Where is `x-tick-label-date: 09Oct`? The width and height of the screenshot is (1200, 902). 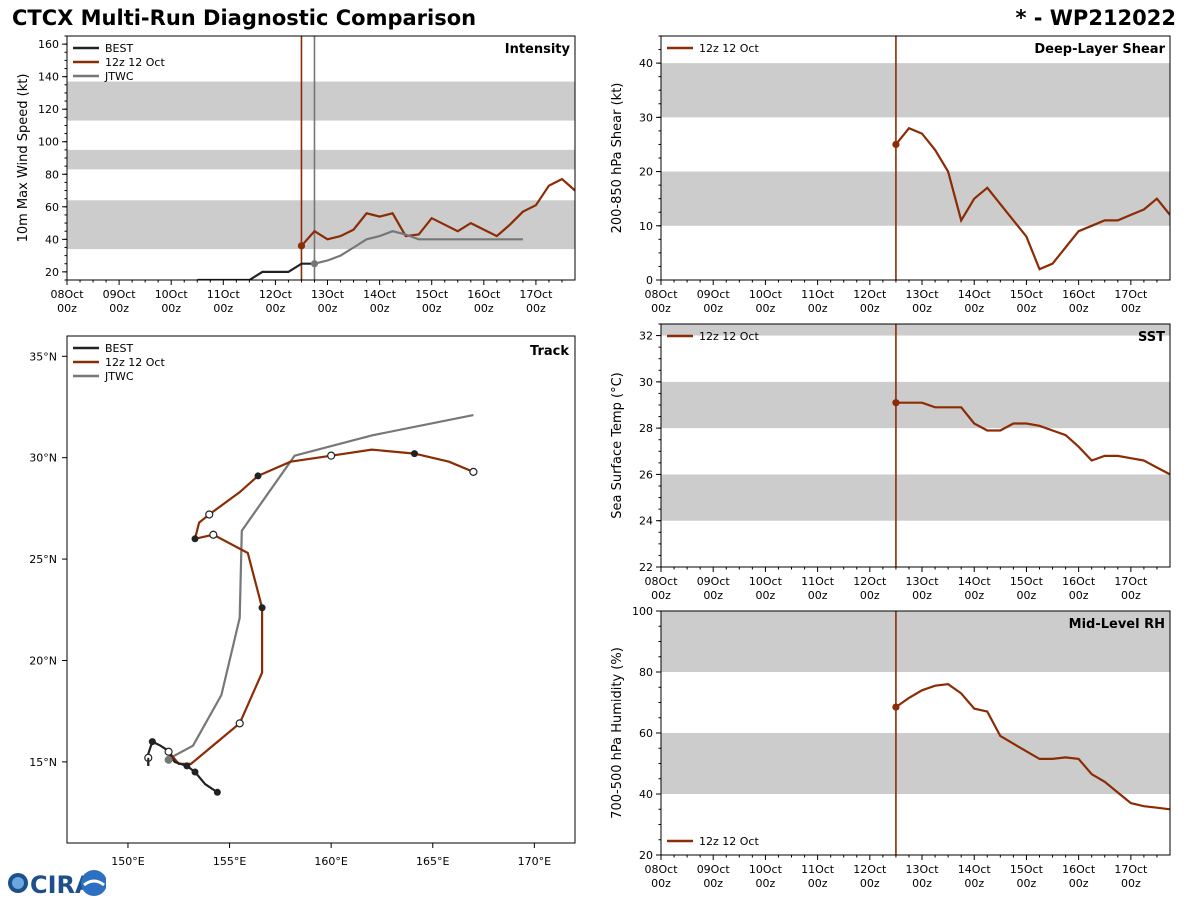 x-tick-label-date: 09Oct is located at coordinates (714, 294).